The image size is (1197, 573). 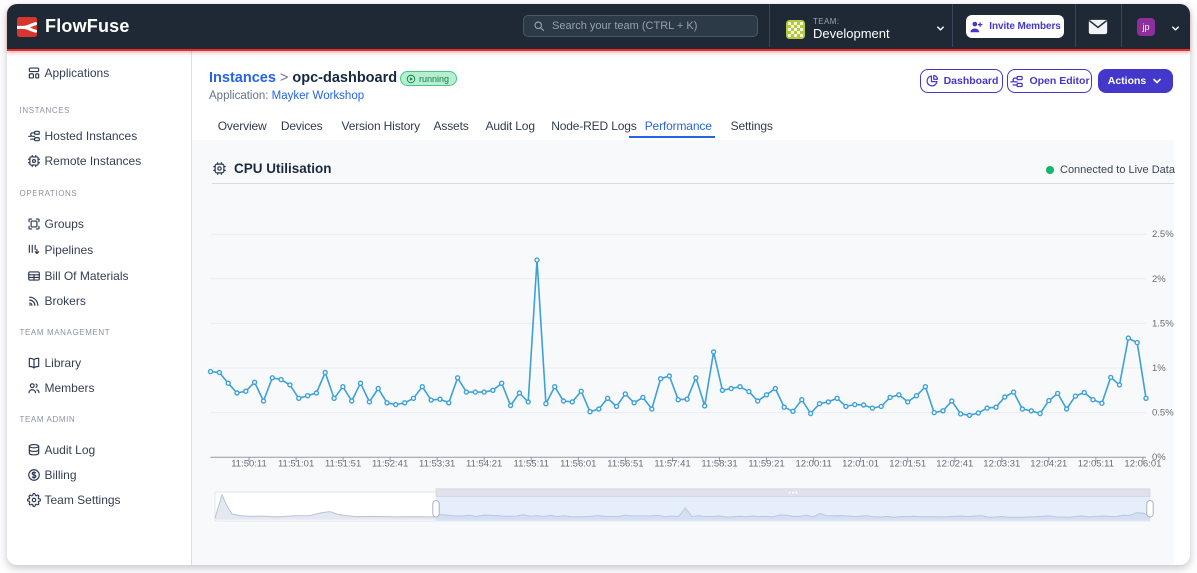 I want to click on svg-text: 12:06:01, so click(x=1142, y=464).